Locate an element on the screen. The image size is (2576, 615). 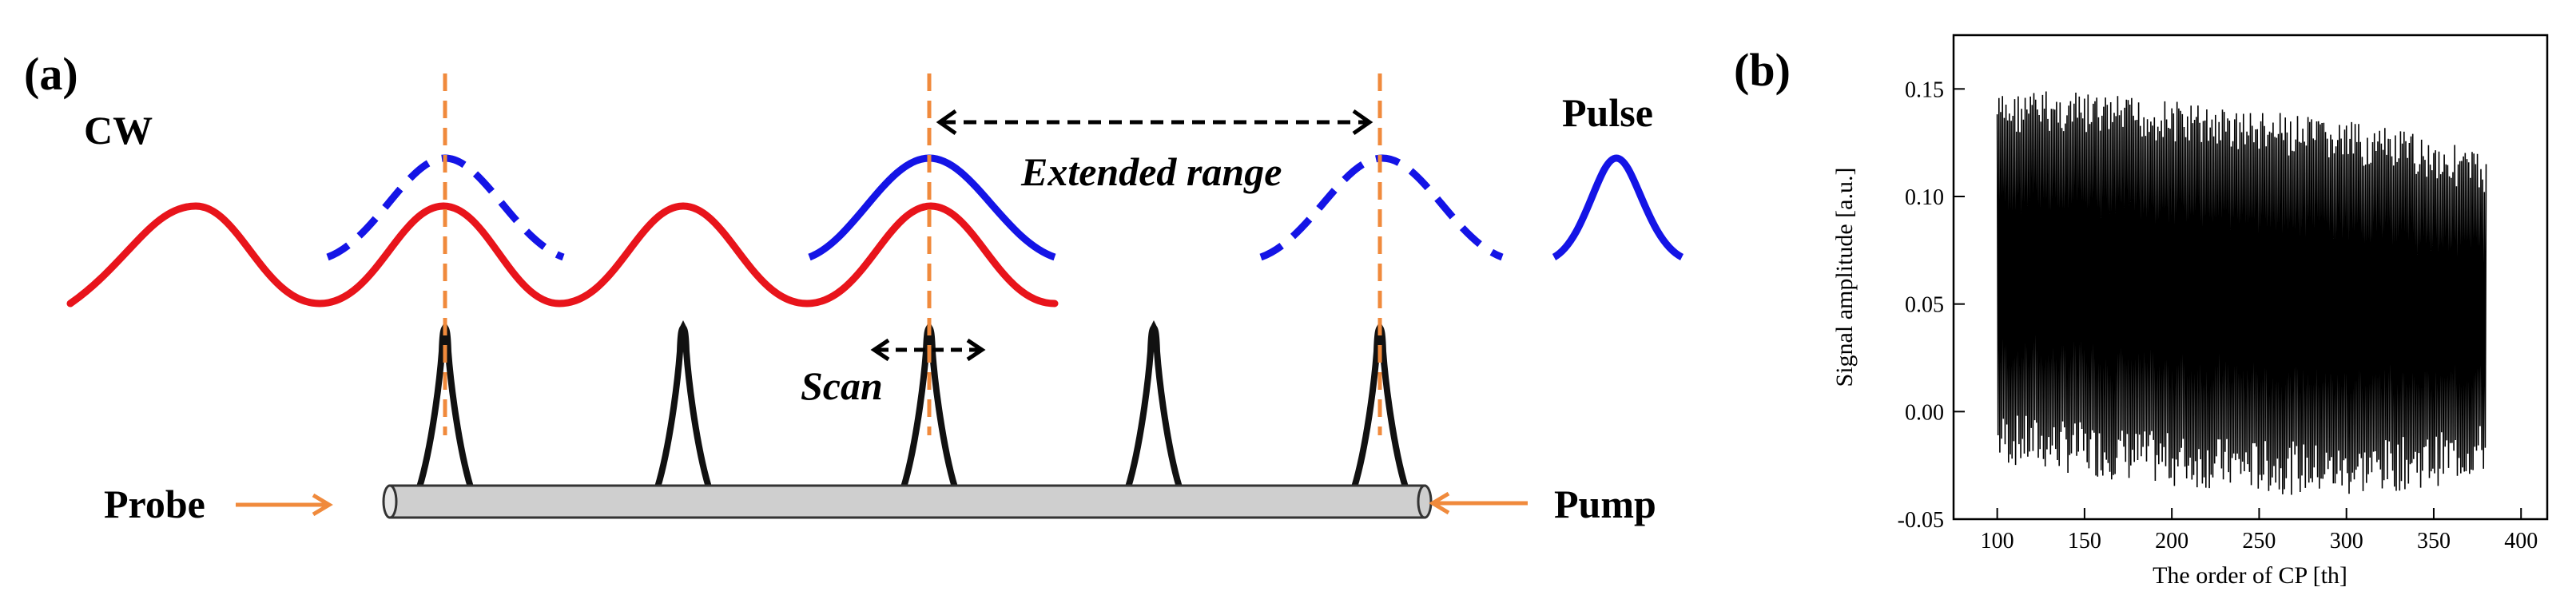
pulse-label: Pulse is located at coordinates (1607, 112).